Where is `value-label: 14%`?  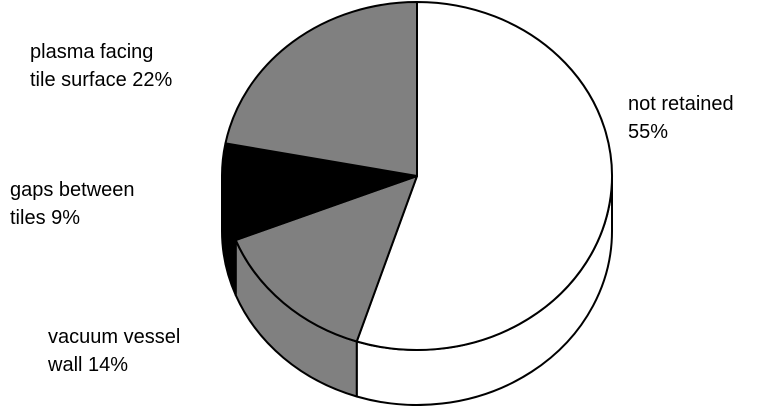 value-label: 14% is located at coordinates (108, 365).